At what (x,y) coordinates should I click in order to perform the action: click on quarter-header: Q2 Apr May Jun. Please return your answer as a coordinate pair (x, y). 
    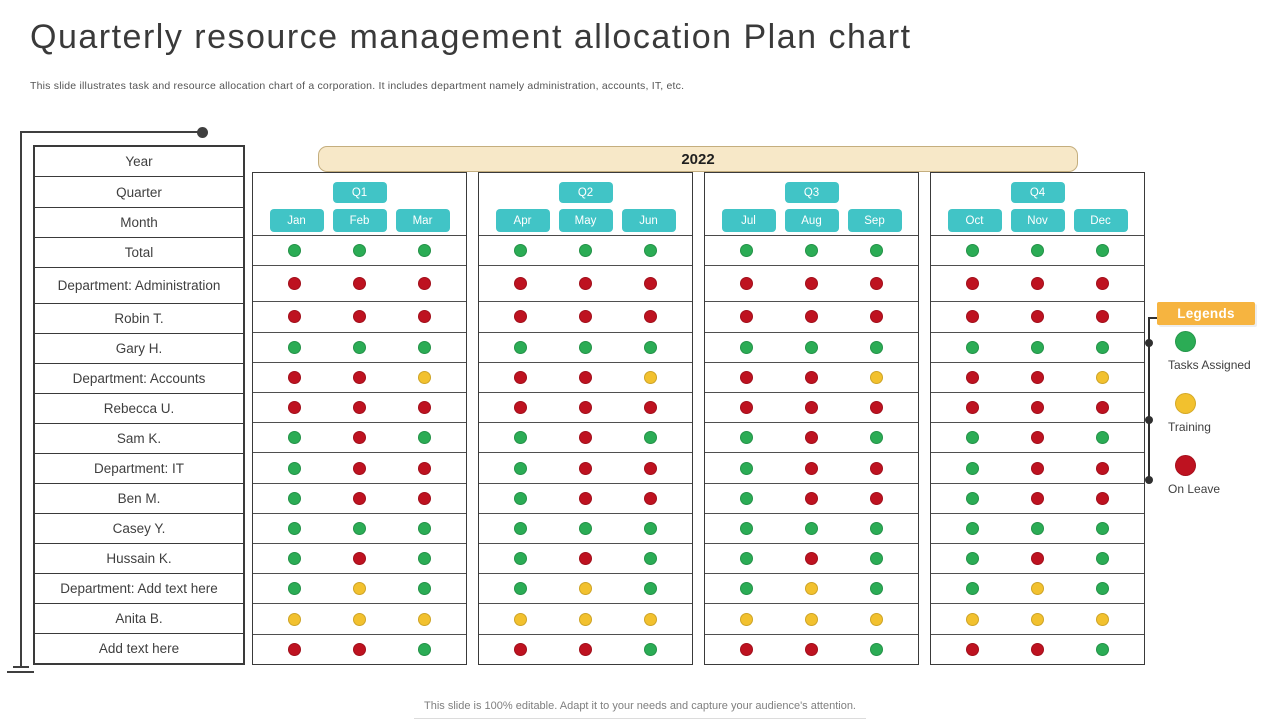
    Looking at the image, I should click on (585, 204).